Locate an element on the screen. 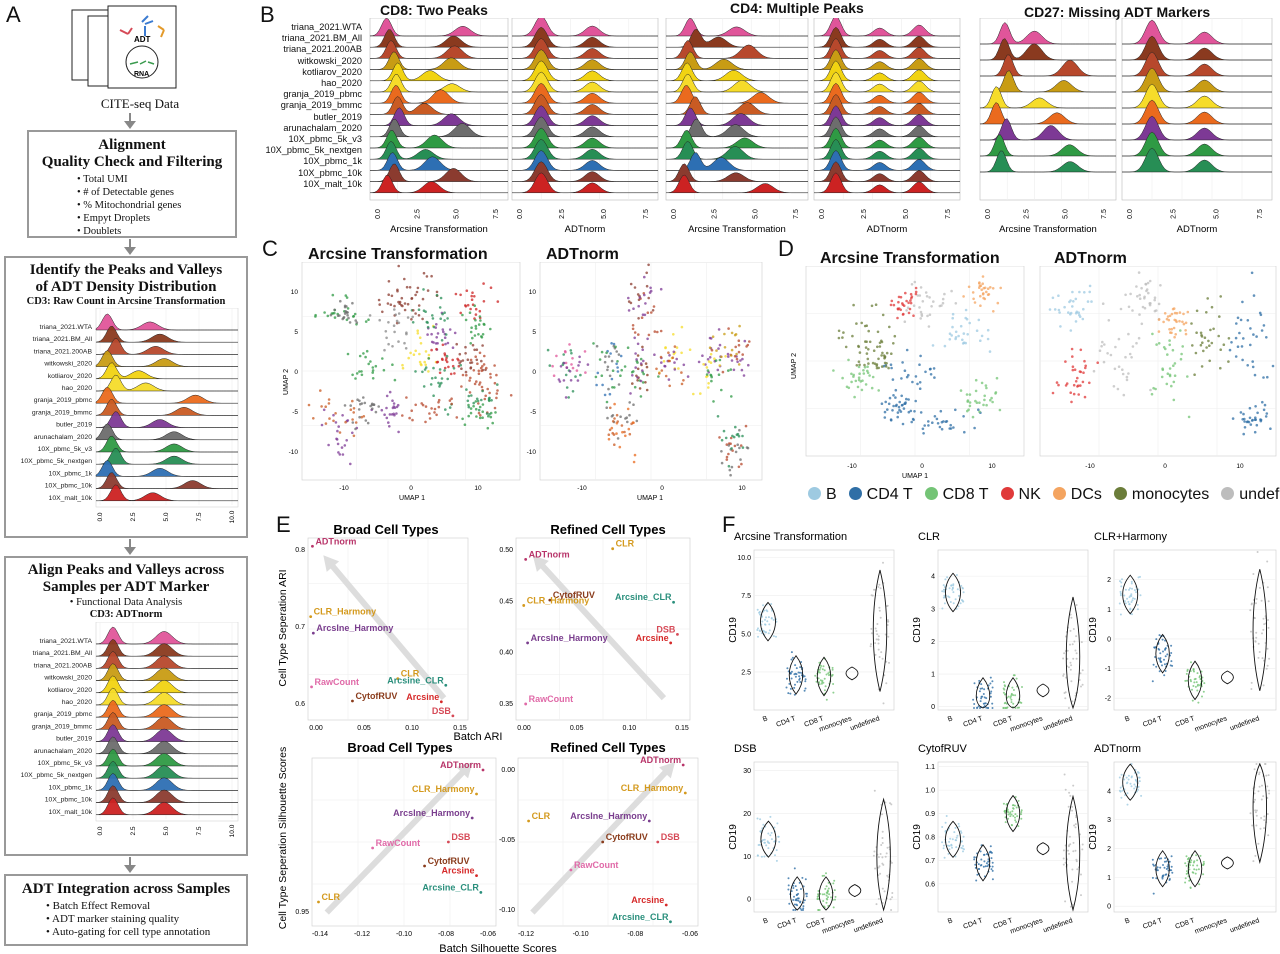 This screenshot has width=1280, height=954. ridge-a2-label-1: triana_2021.BM_All is located at coordinates (63, 653).